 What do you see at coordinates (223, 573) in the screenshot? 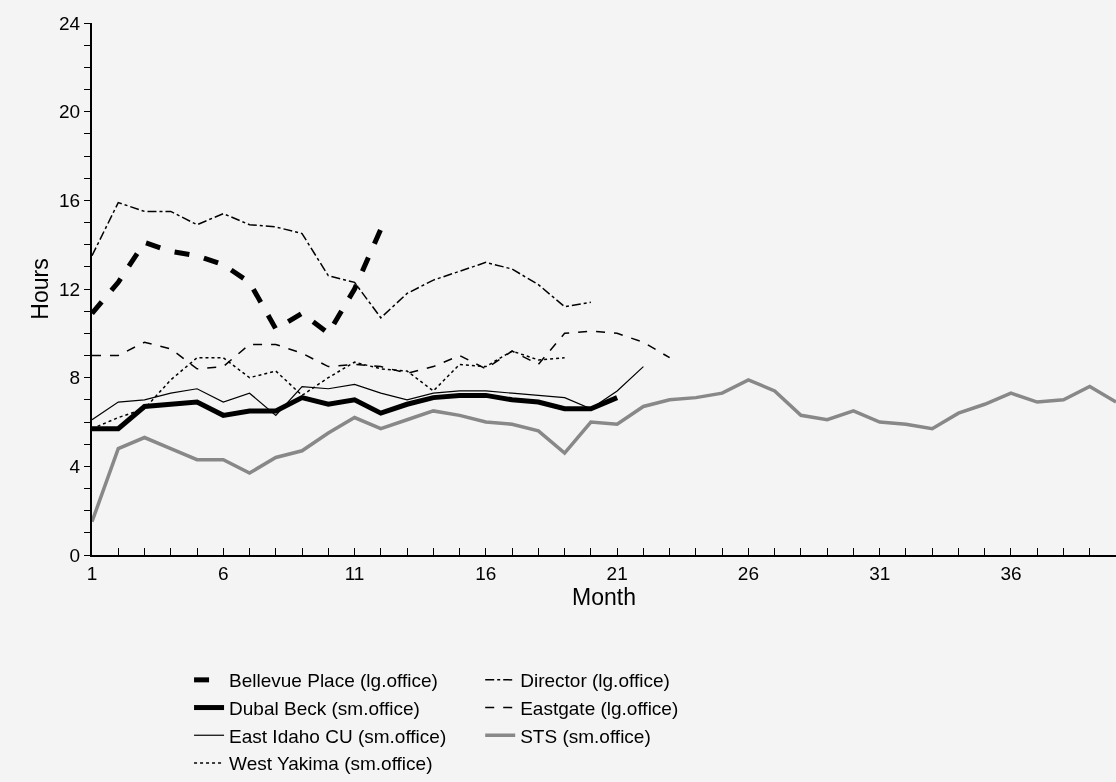
I see `x-tick-label: 6` at bounding box center [223, 573].